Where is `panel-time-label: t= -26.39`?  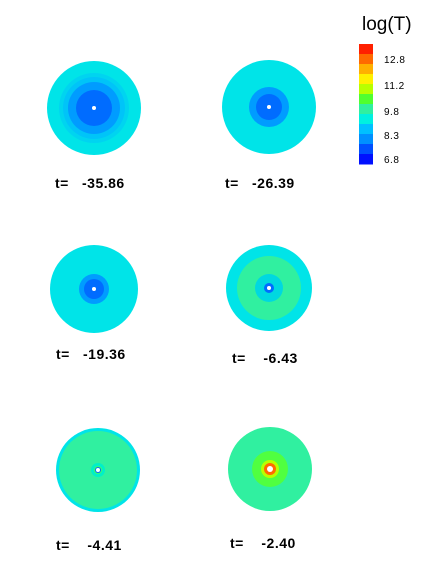
panel-time-label: t= -26.39 is located at coordinates (260, 183).